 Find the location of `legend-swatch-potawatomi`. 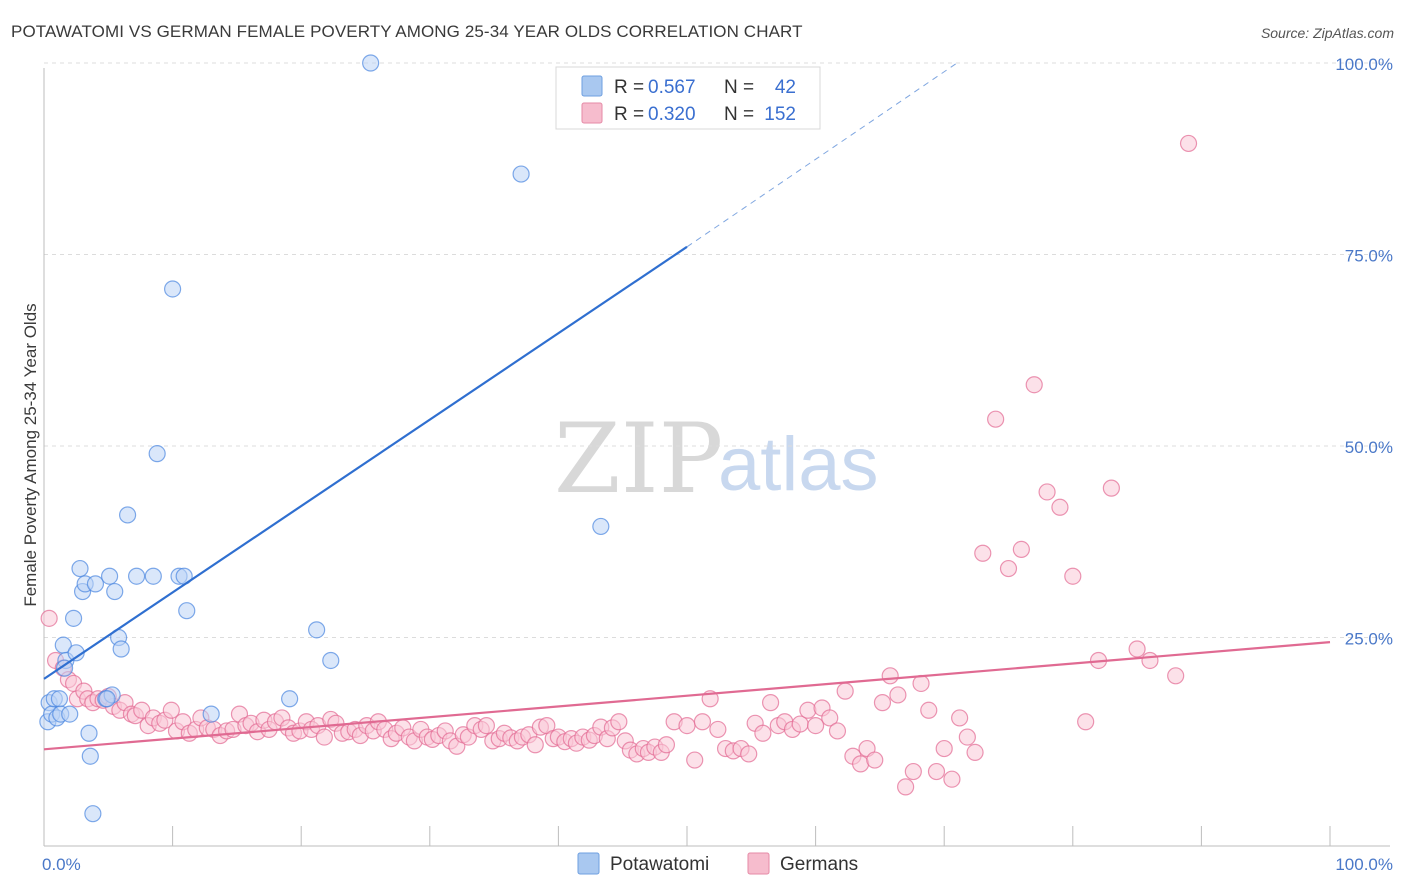

legend-swatch-potawatomi is located at coordinates (592, 86).